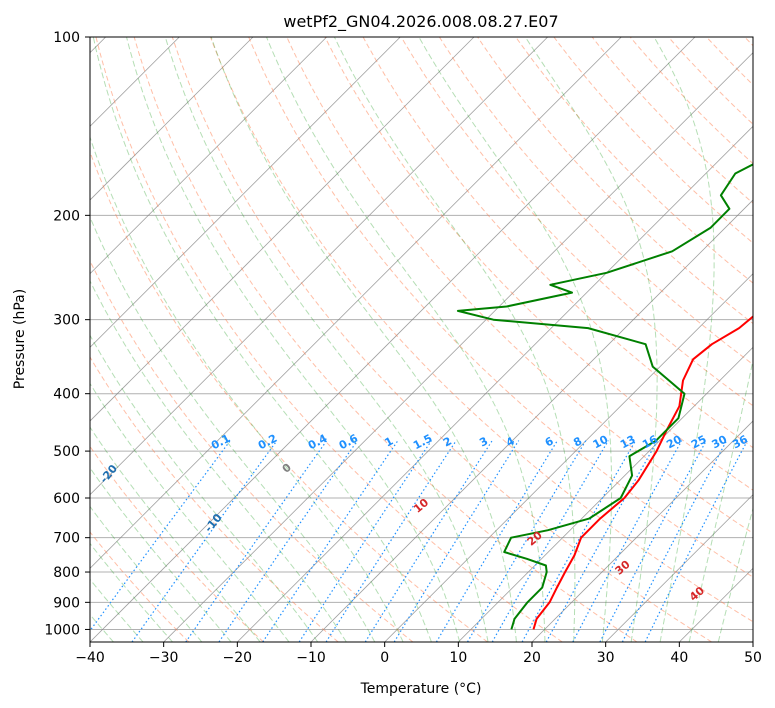 This screenshot has width=775, height=708. What do you see at coordinates (66, 603) in the screenshot?
I see `y-tick-label: 900` at bounding box center [66, 603].